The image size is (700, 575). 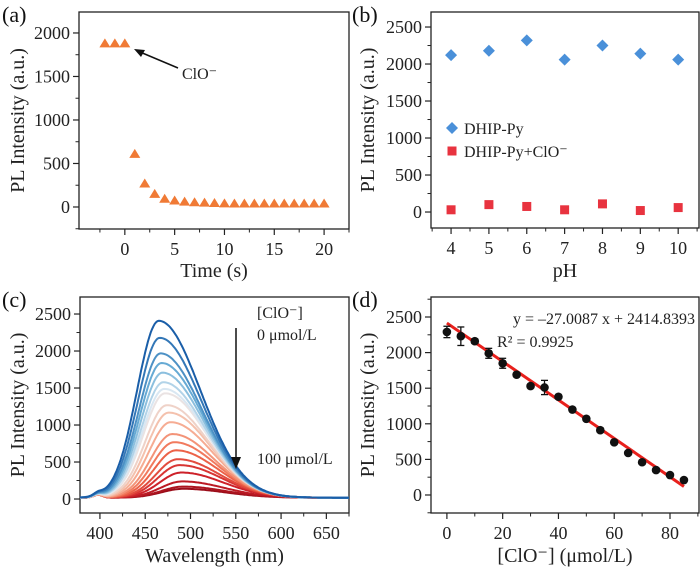 I want to click on annotation-end: 100 μmol/L, so click(x=295, y=459).